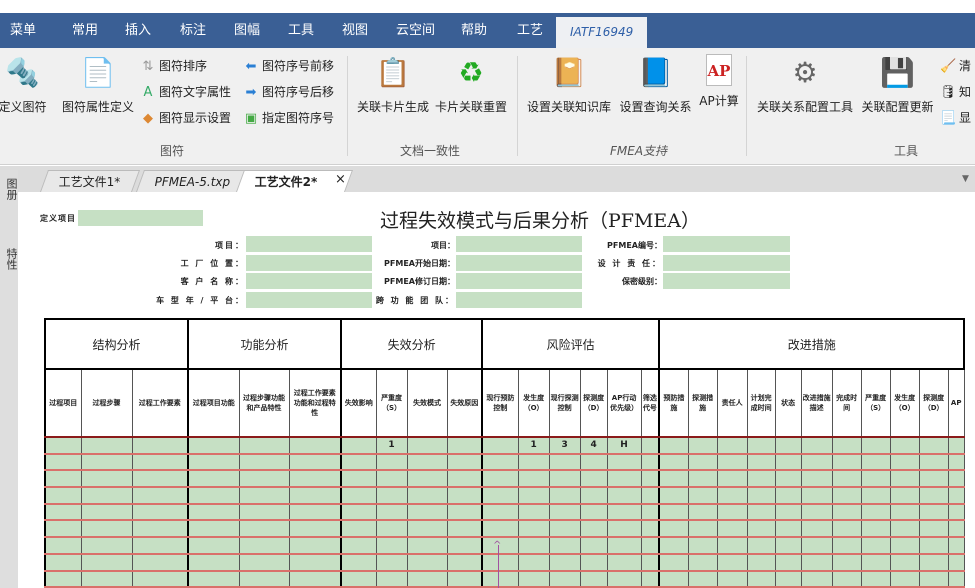  What do you see at coordinates (11, 189) in the screenshot?
I see `sidebar-tab-album: 图册` at bounding box center [11, 189].